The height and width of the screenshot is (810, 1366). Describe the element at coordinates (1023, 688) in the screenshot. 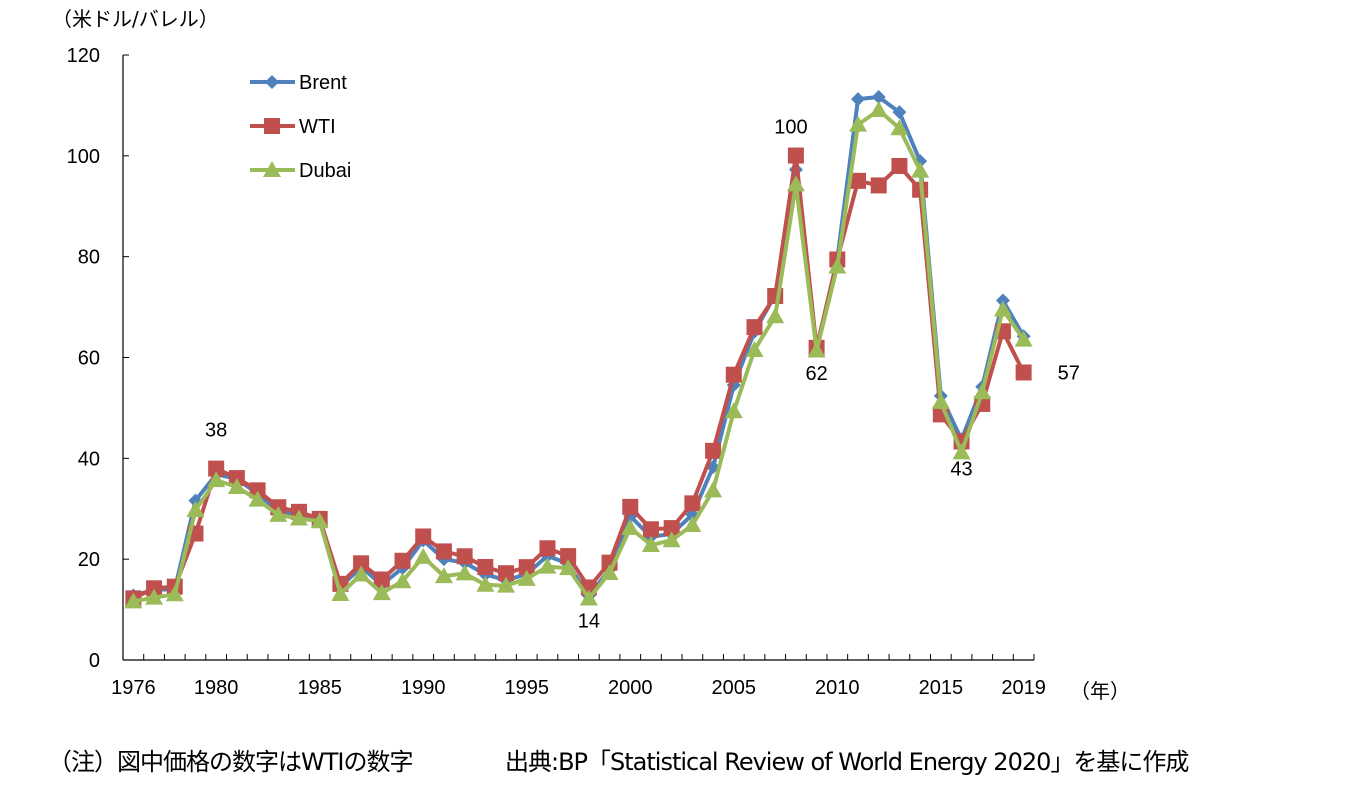

I see `x-tick-label: 2019` at that location.